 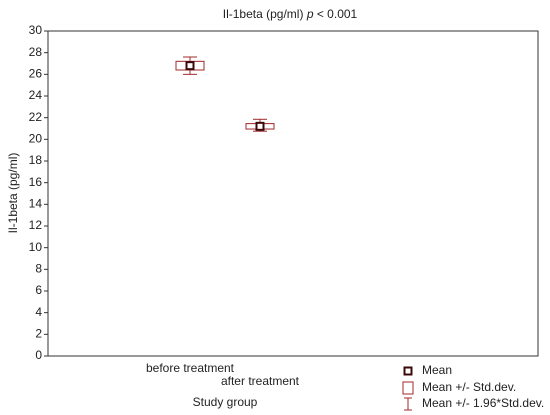 I want to click on y-tick-label: 16, so click(x=36, y=182).